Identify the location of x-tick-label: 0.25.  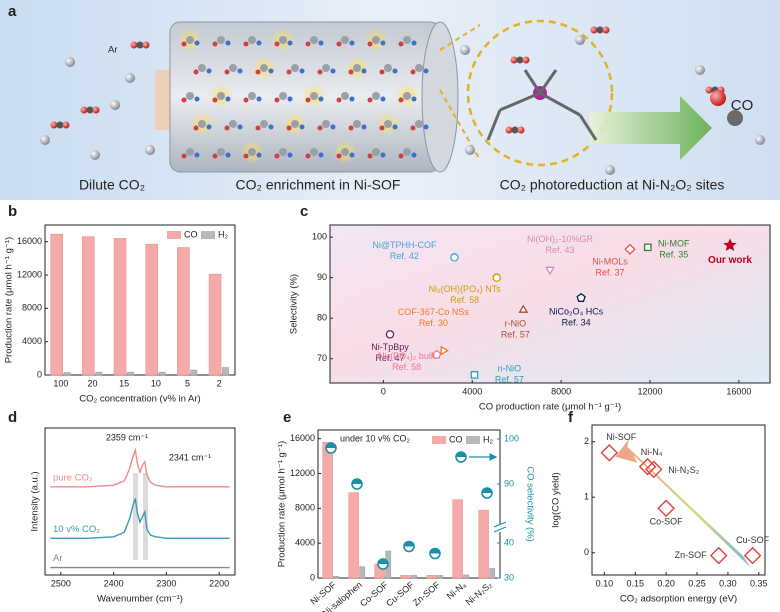
(697, 583).